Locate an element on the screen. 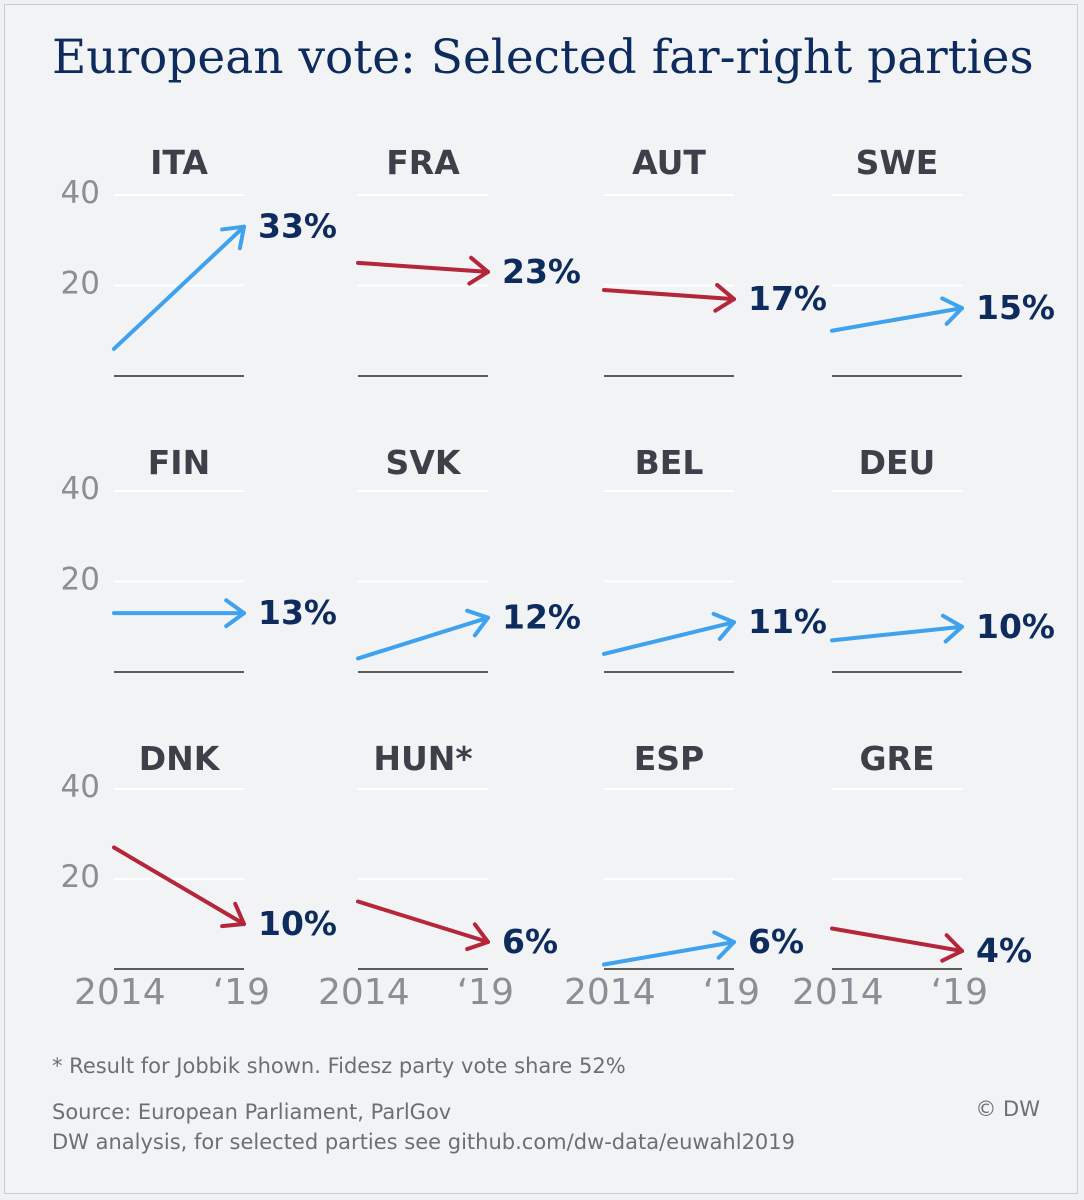  panel-label: GRE is located at coordinates (896, 758).